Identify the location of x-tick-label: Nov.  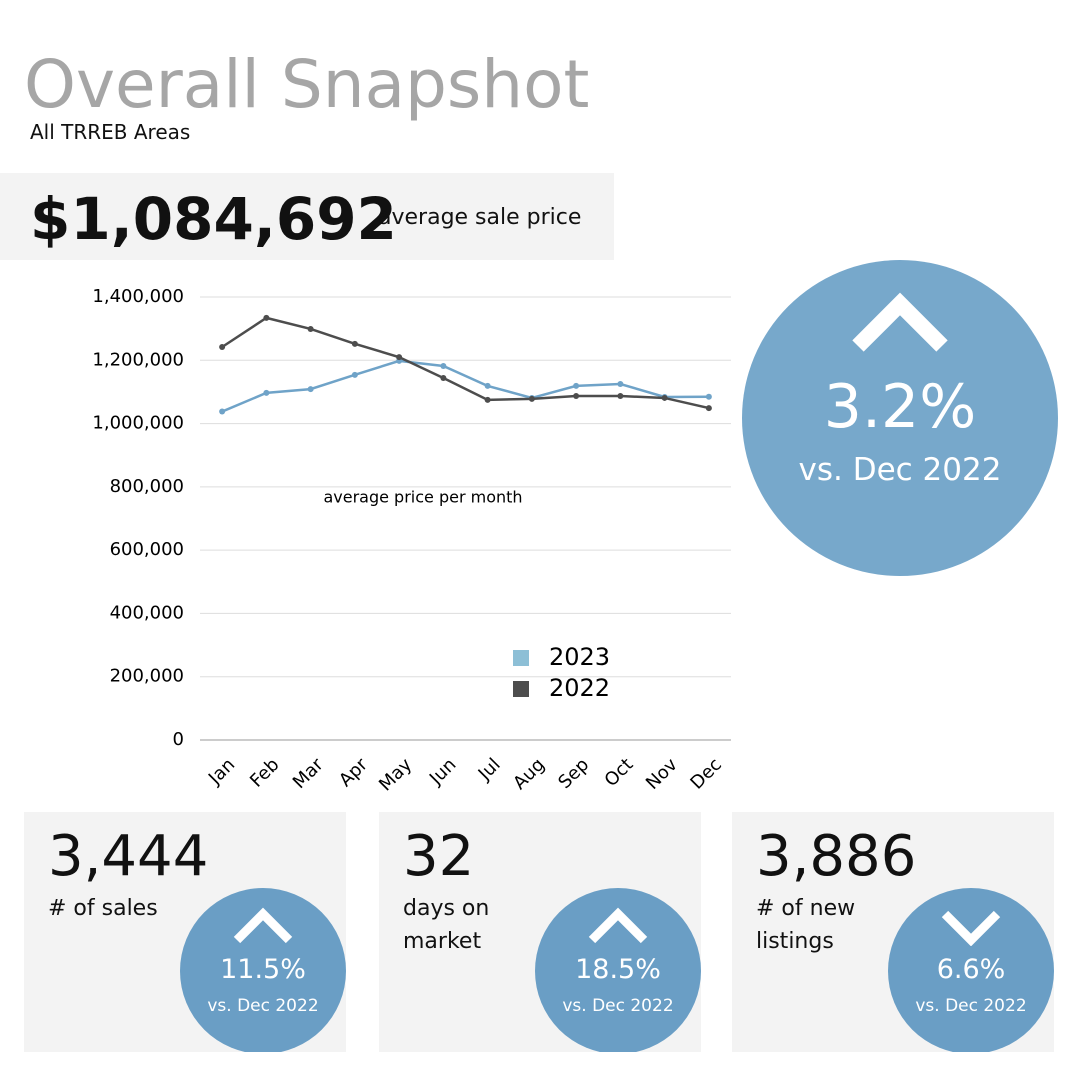
(662, 774).